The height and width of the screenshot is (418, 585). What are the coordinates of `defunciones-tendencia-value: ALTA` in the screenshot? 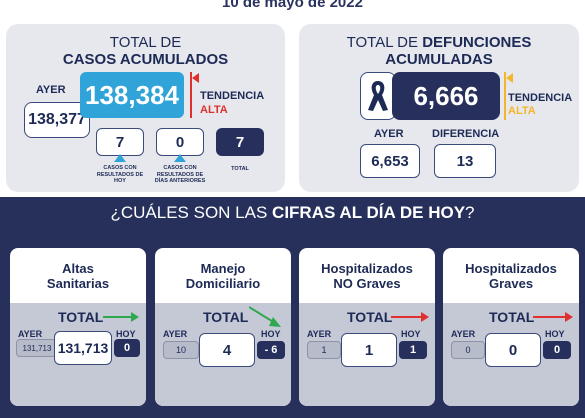 It's located at (522, 111).